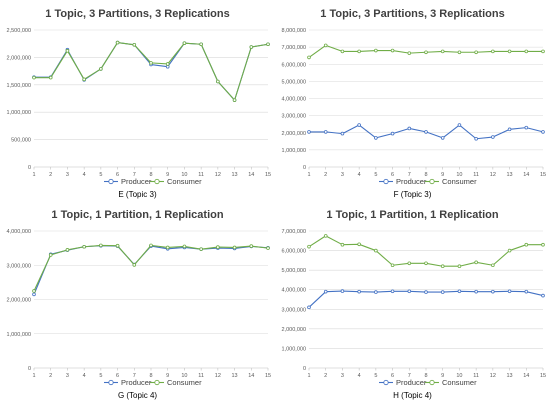 The height and width of the screenshot is (403, 550). What do you see at coordinates (386, 382) in the screenshot?
I see `legend-marker-producer` at bounding box center [386, 382].